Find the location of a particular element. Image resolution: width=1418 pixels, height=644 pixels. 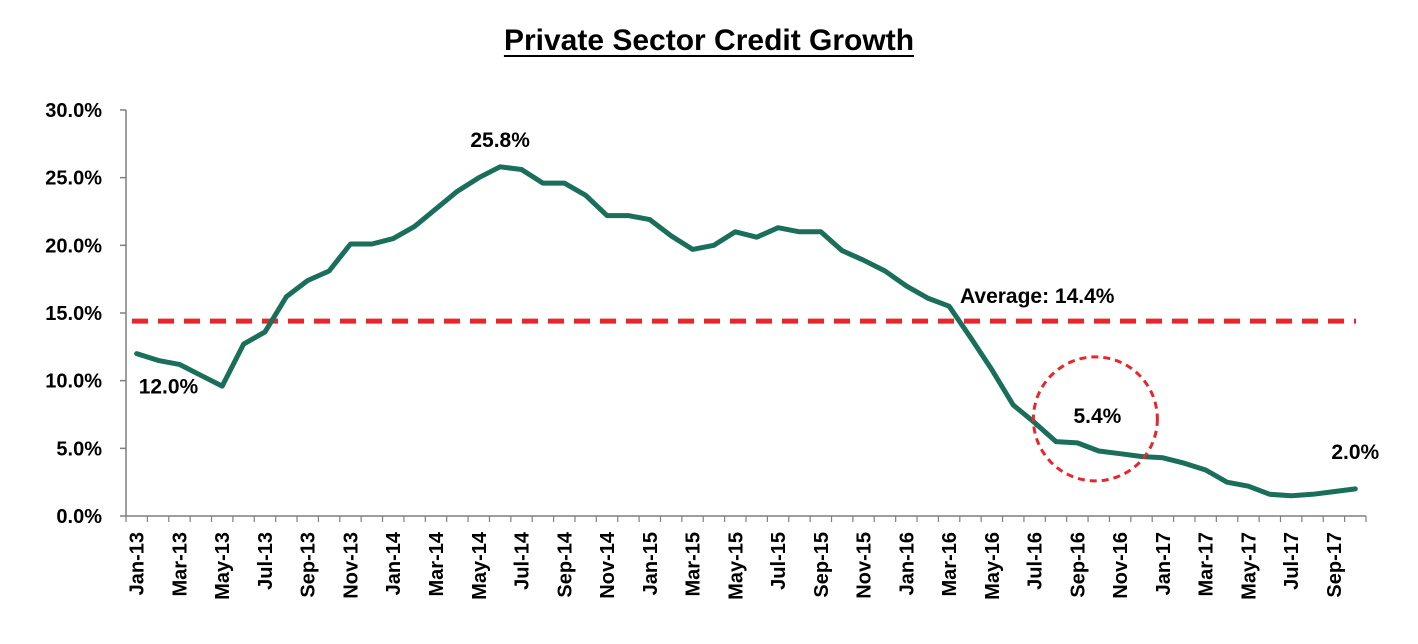

data-label: 25.8% is located at coordinates (500, 140).